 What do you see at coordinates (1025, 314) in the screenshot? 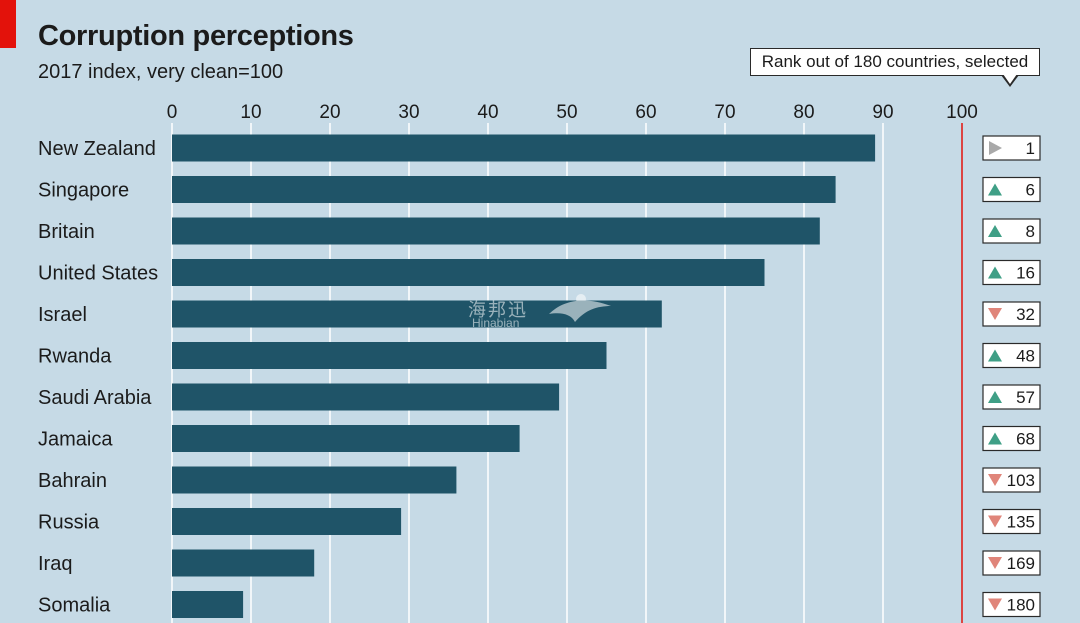
I see `rank-label-4: 32` at bounding box center [1025, 314].